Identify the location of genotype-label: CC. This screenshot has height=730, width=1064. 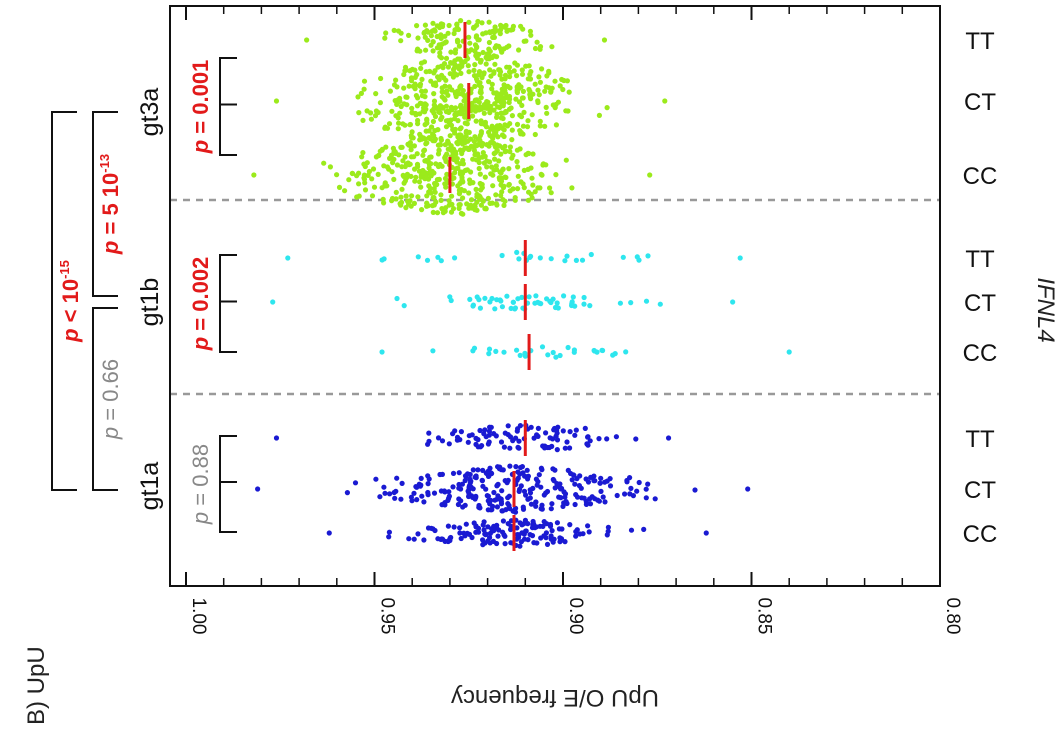
(980, 534).